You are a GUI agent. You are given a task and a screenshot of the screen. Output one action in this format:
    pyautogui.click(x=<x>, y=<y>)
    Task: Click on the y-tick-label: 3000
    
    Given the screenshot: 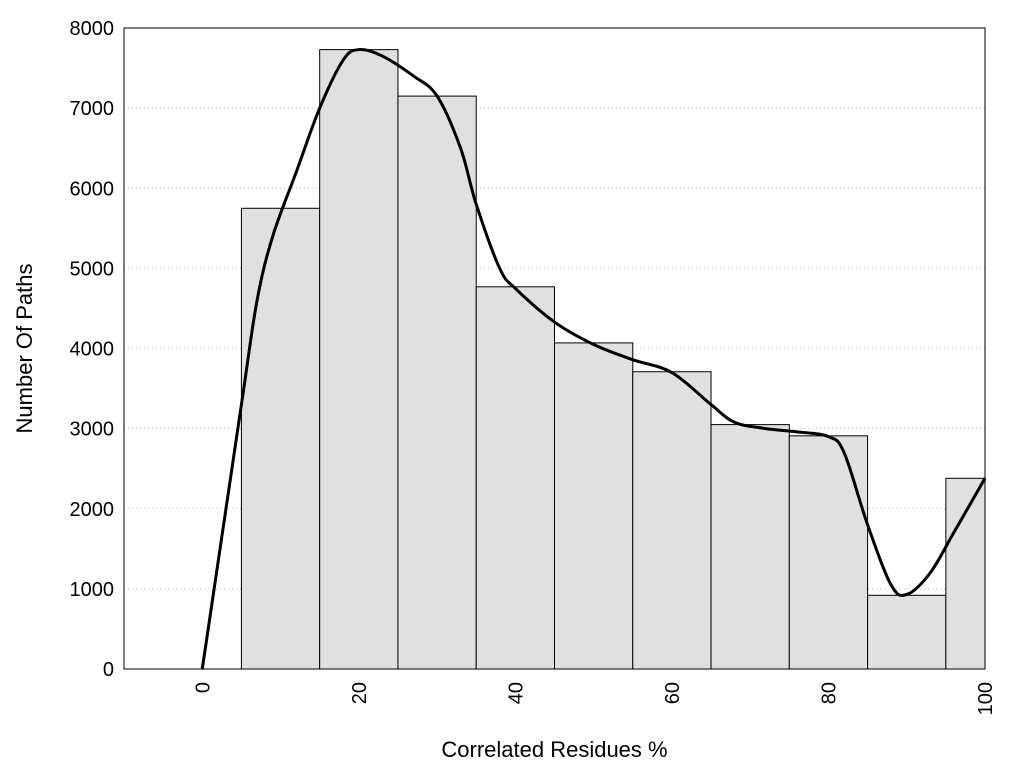 What is the action you would take?
    pyautogui.click(x=92, y=430)
    